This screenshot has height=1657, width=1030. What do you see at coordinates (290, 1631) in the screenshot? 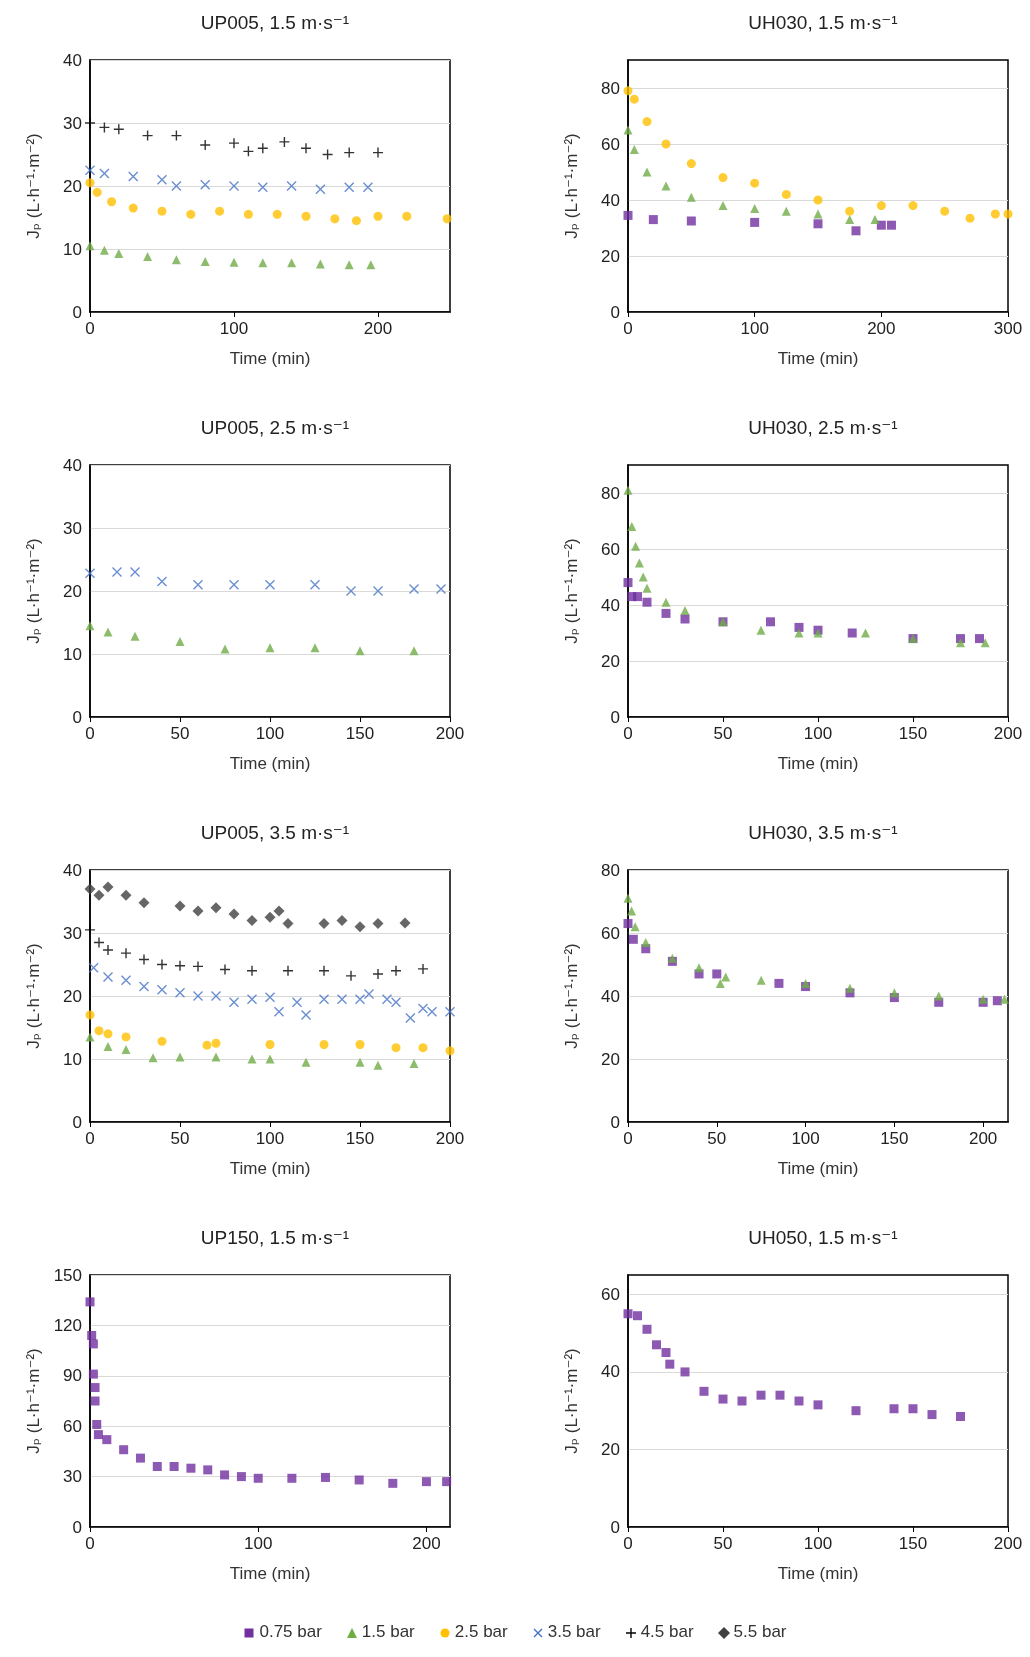
I see `legend-label: 0.75 bar` at bounding box center [290, 1631].